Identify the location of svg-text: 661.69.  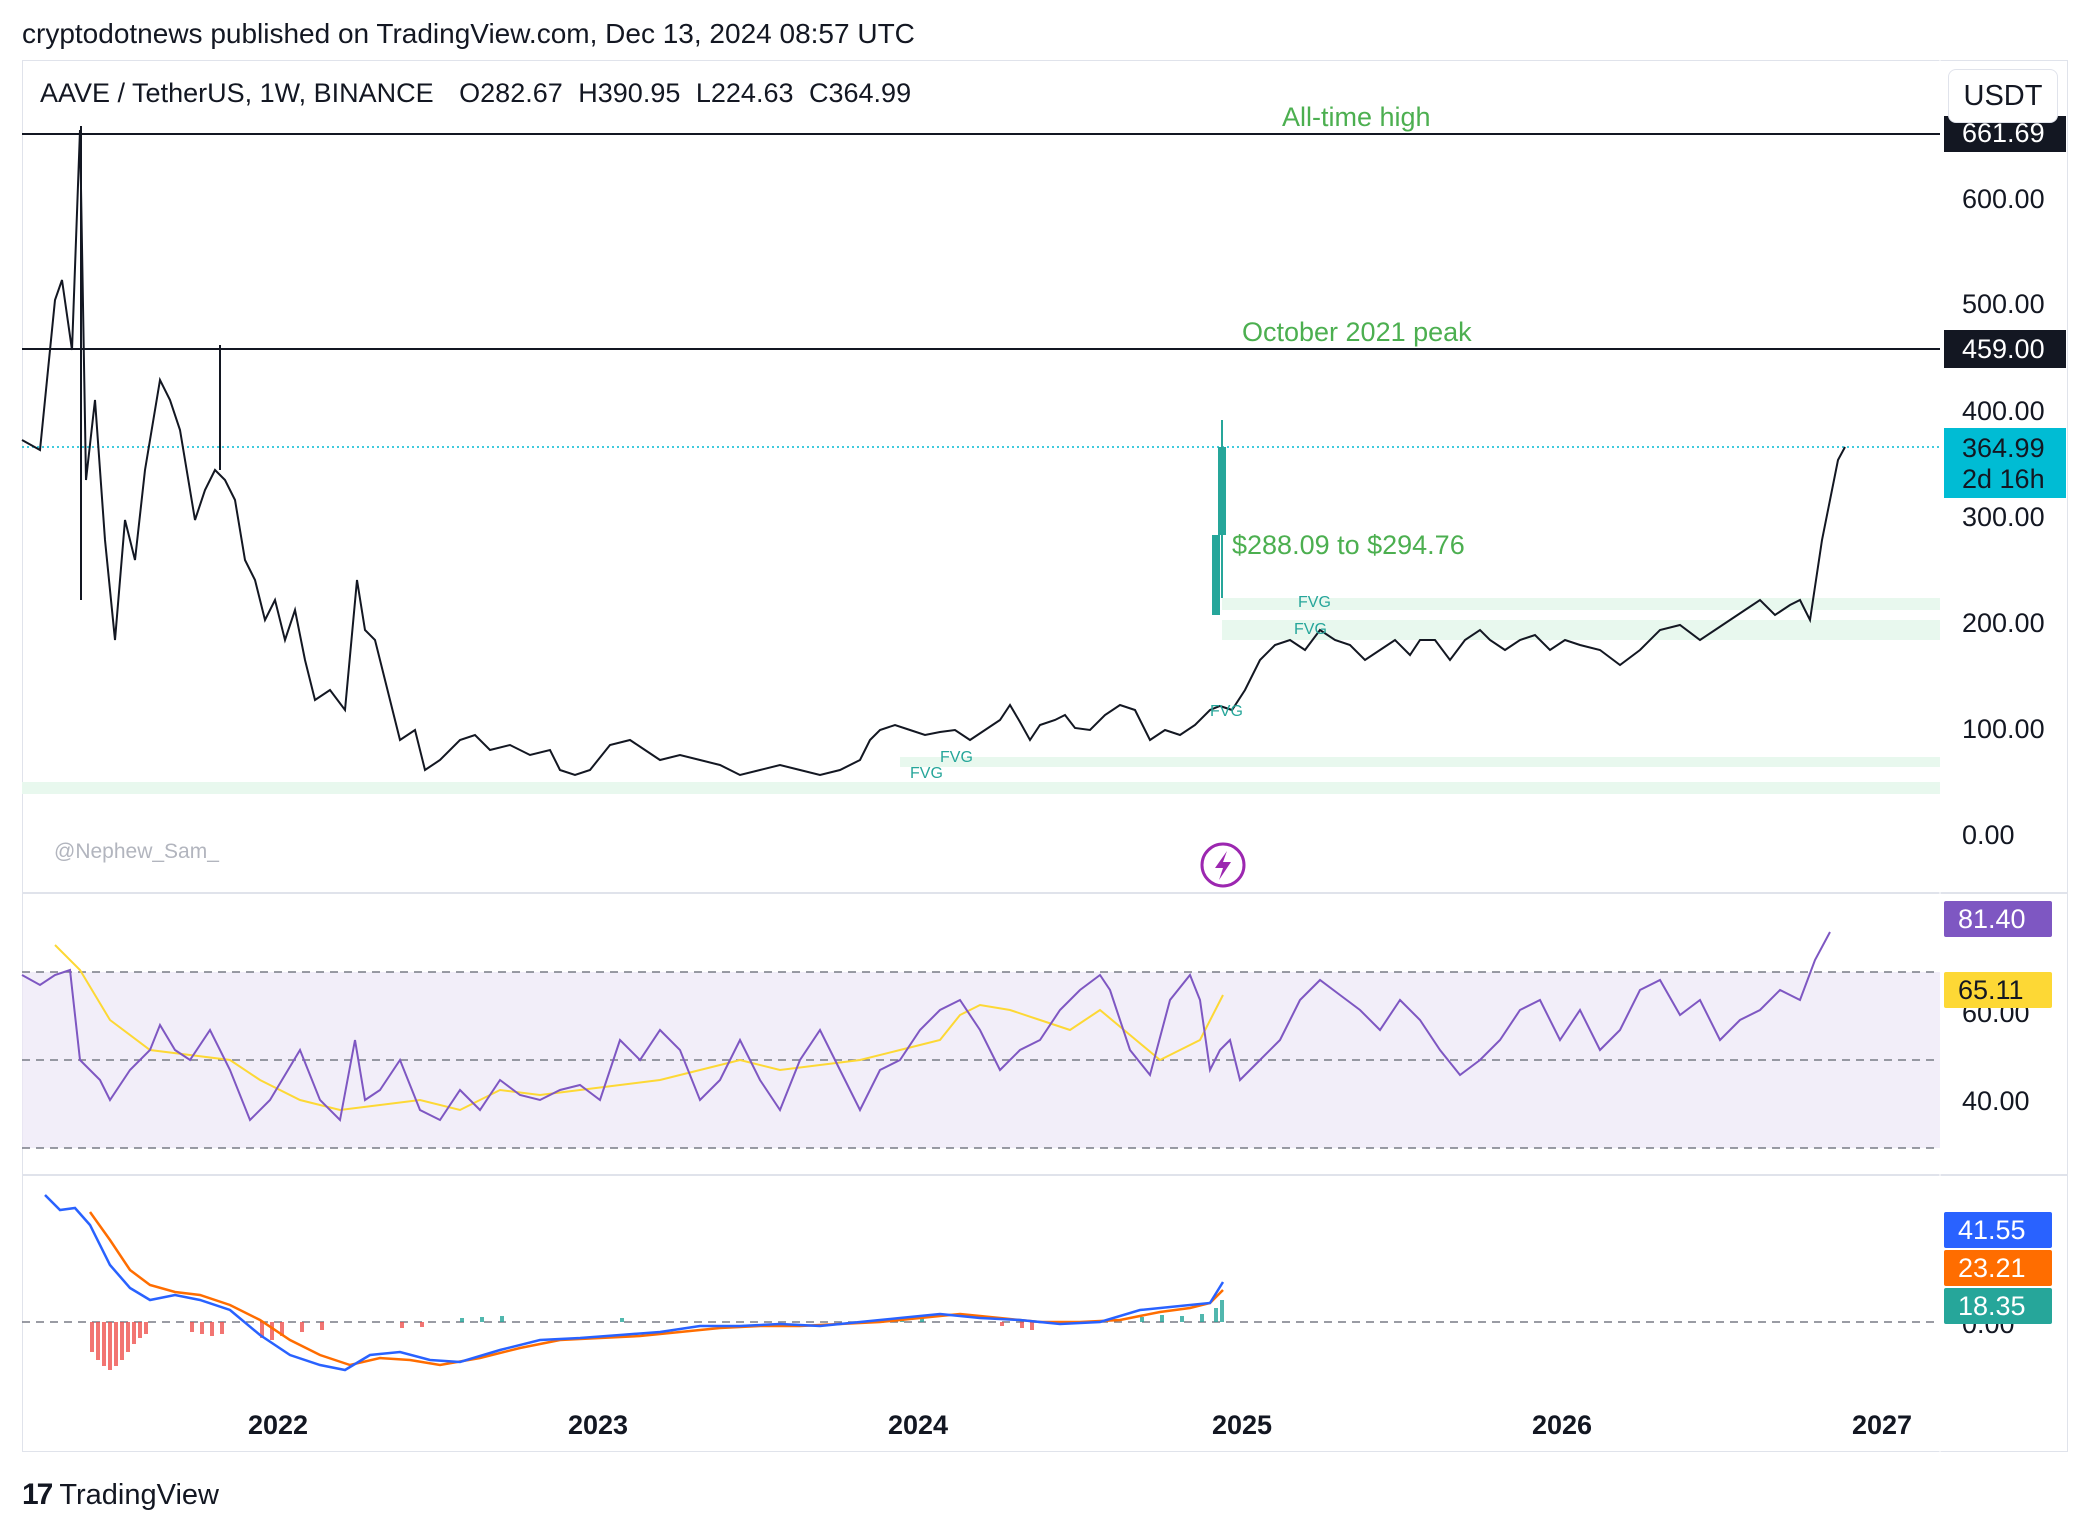
(2003, 133).